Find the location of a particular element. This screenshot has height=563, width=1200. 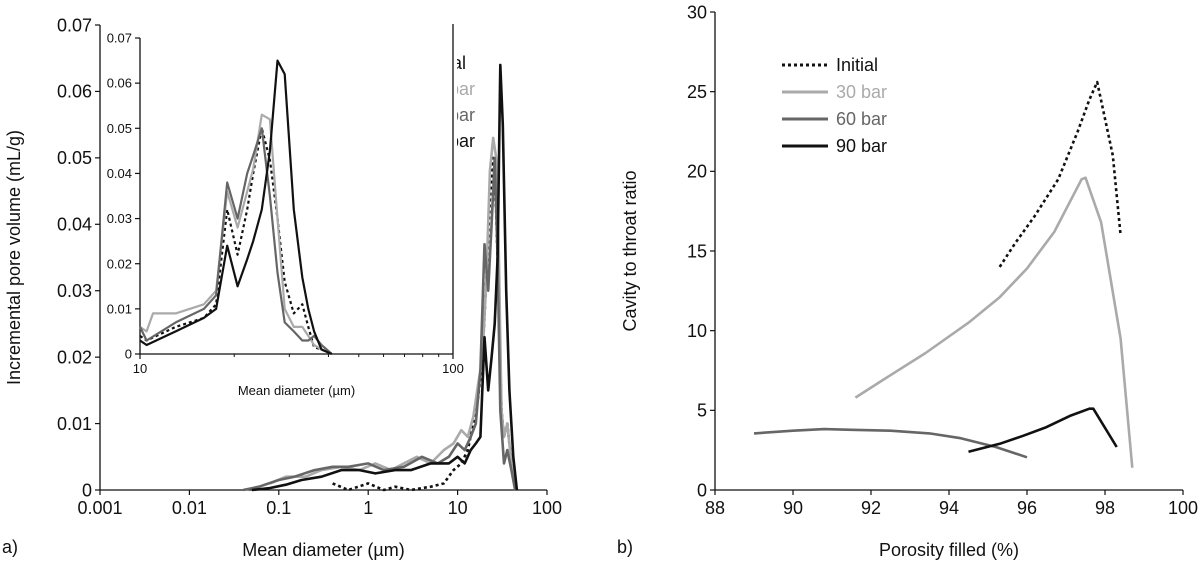

x-axis-label: Porosity filled (%) is located at coordinates (949, 550).